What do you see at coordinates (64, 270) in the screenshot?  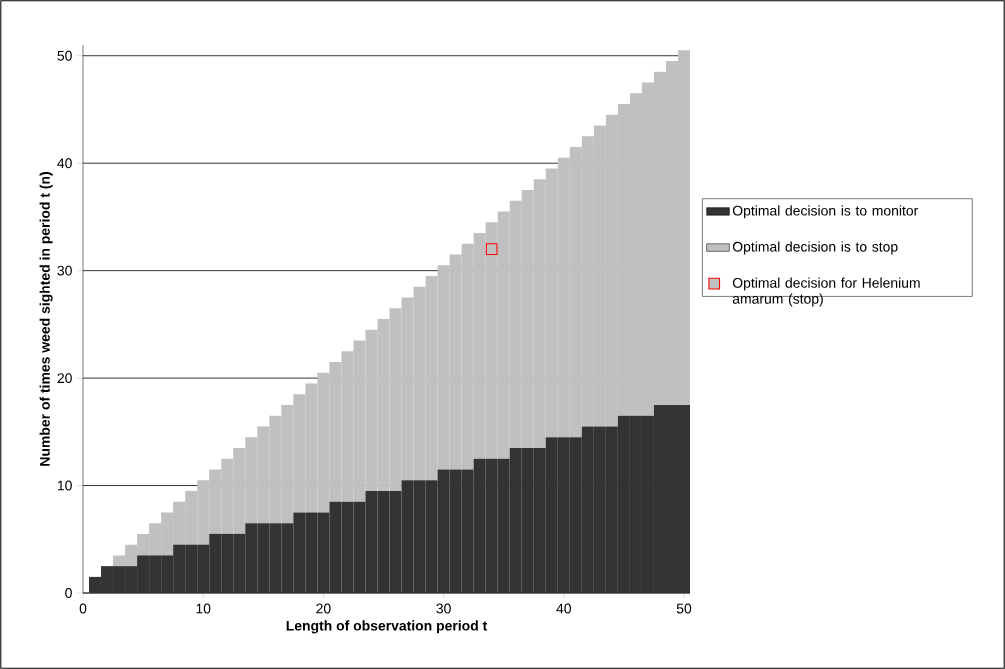 I see `y-tick-label: 30` at bounding box center [64, 270].